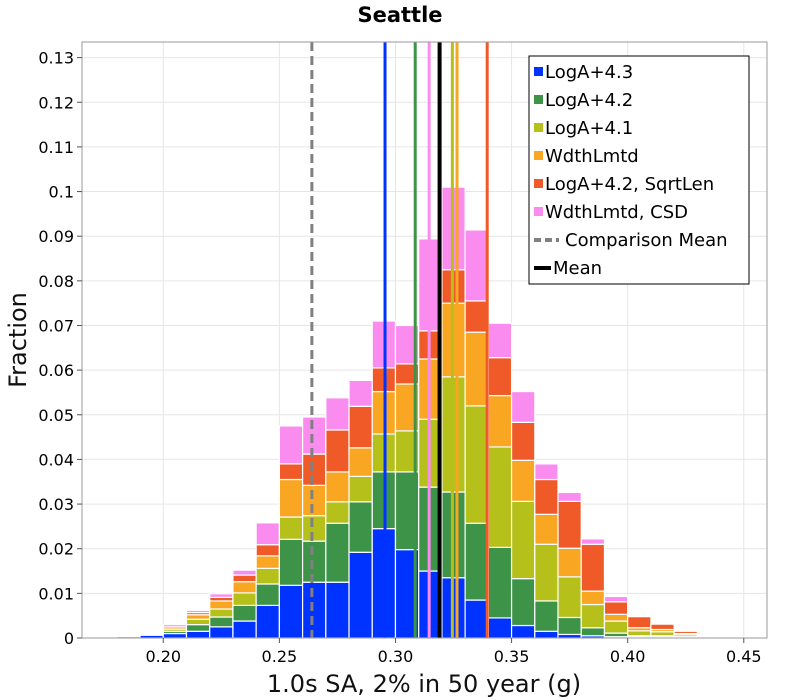 The height and width of the screenshot is (700, 800). I want to click on y-tick-label: 0.04, so click(56, 459).